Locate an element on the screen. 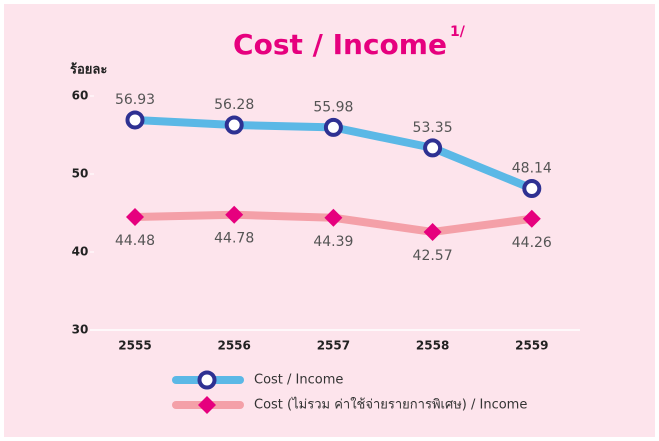 This screenshot has height=441, width=659. data-label: 48.14 is located at coordinates (532, 169).